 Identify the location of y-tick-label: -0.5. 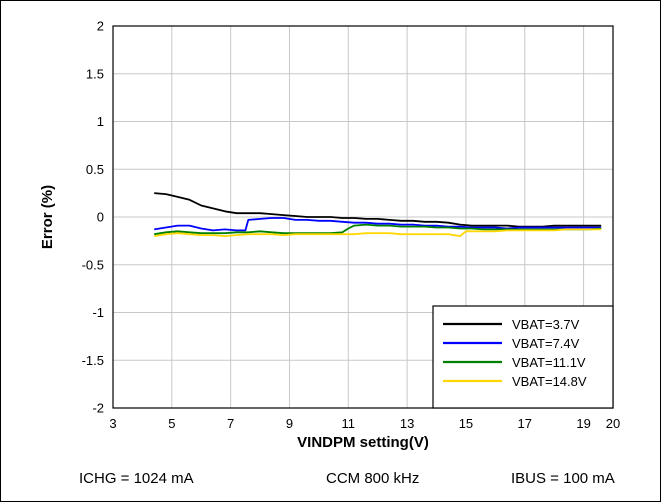
(93, 264).